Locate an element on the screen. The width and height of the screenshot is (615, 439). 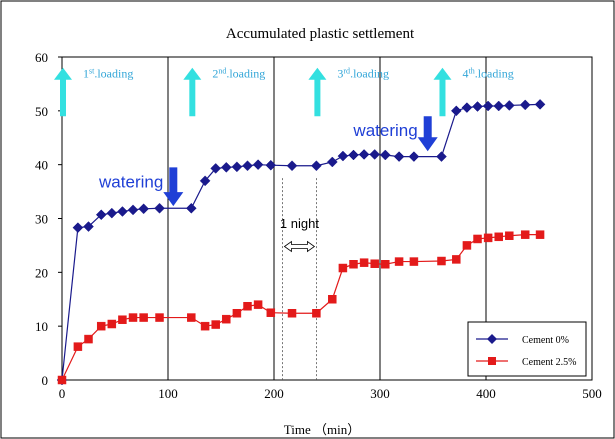
legend-label: Cement 2.5% is located at coordinates (549, 362).